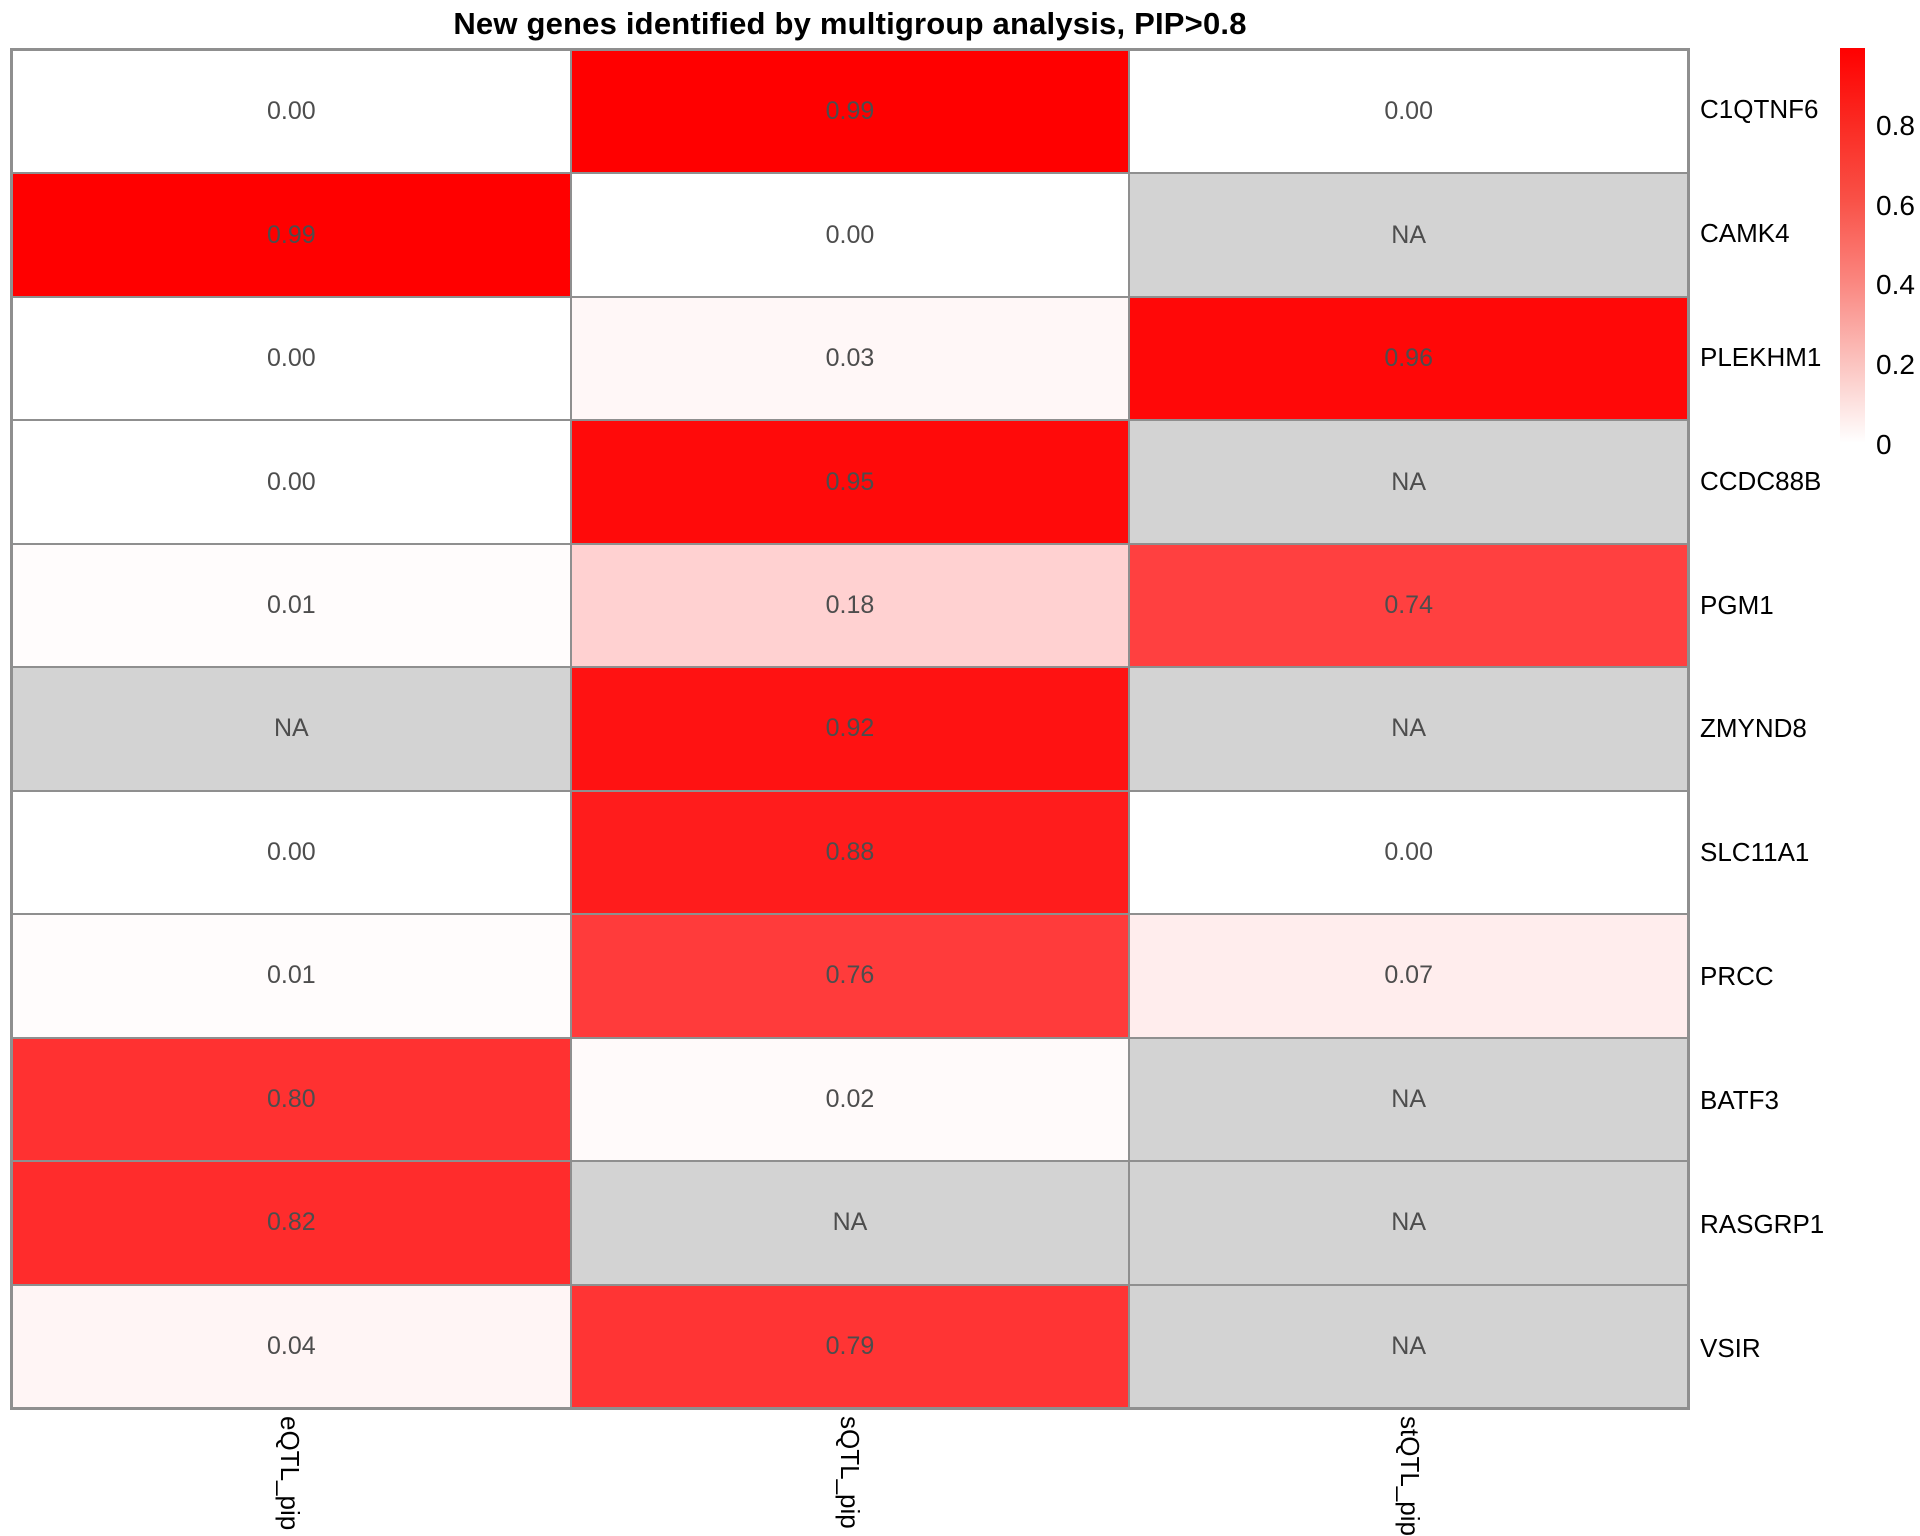 This screenshot has width=1920, height=1536. I want to click on cell-value-label: 0.18, so click(850, 605).